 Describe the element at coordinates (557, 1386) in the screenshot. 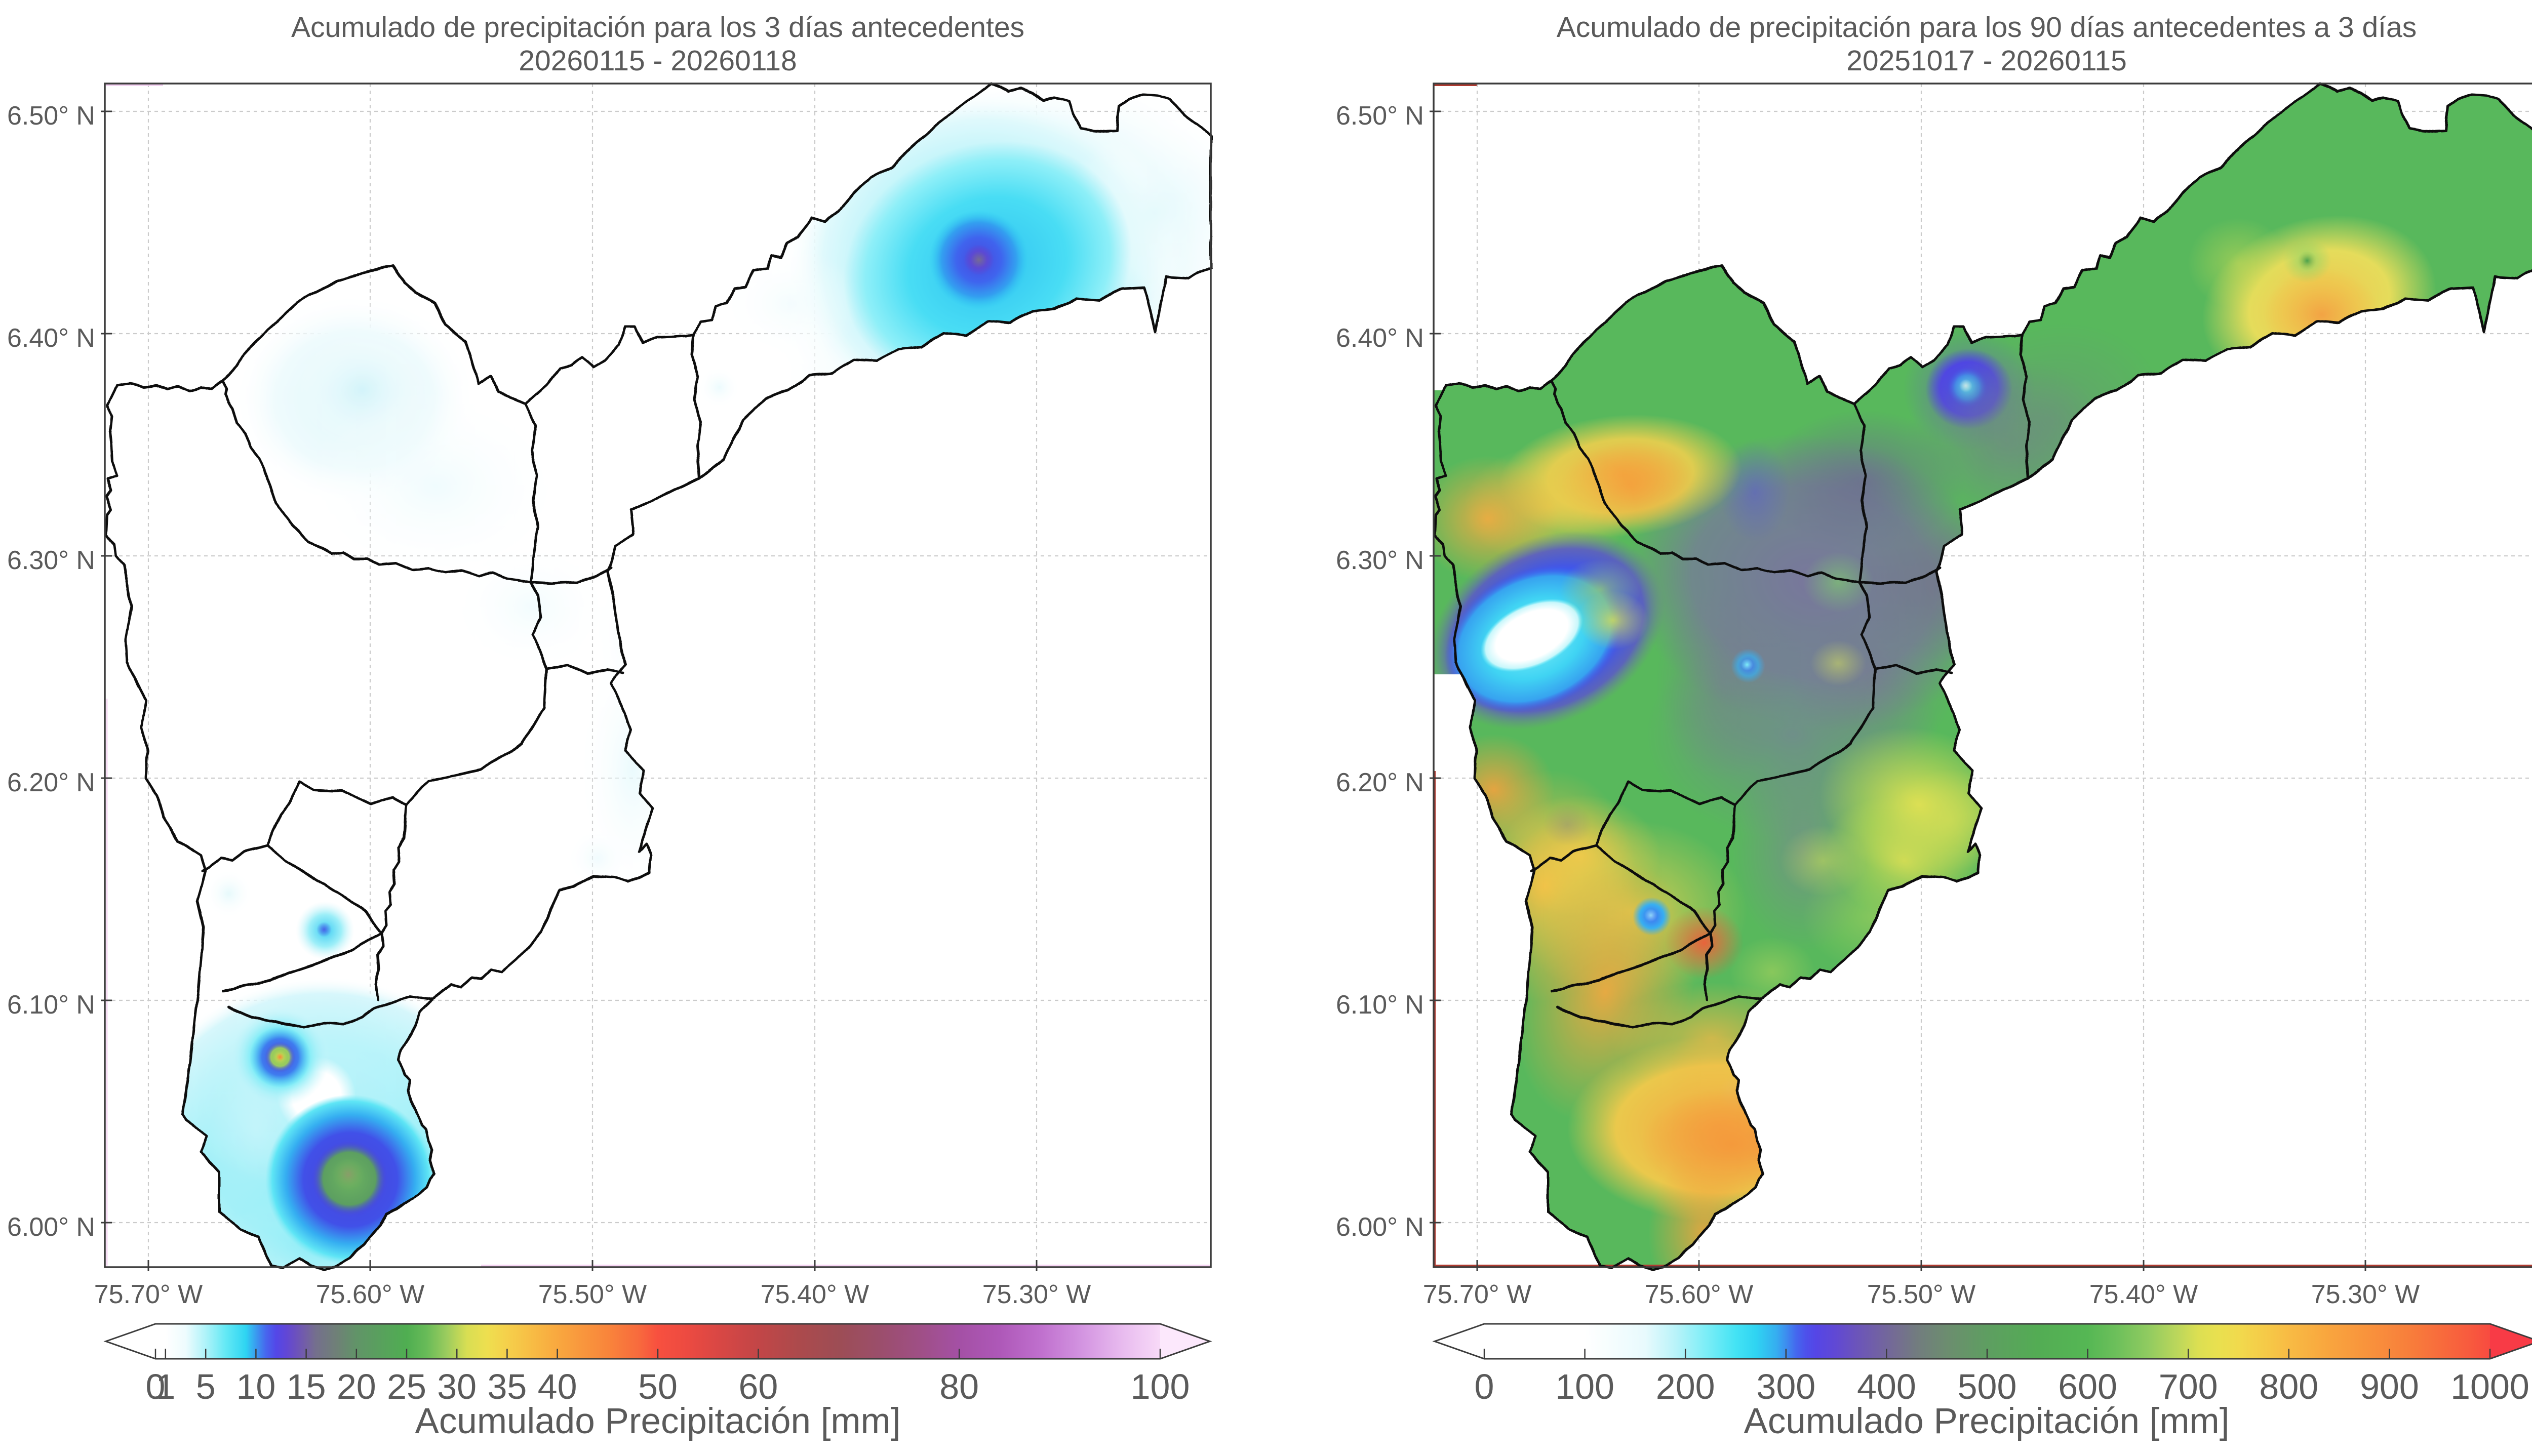

I see `svg-text: 40` at that location.